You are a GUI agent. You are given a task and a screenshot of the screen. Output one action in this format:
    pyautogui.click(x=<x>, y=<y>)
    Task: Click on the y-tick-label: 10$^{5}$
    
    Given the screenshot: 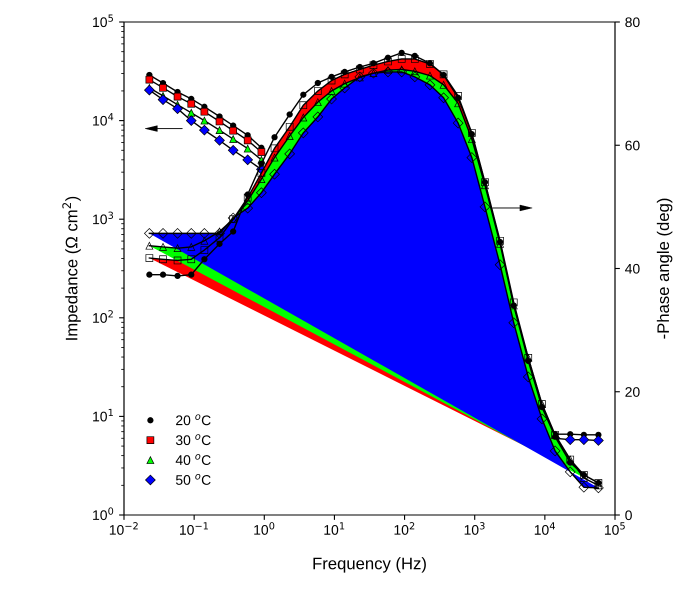 What is the action you would take?
    pyautogui.click(x=103, y=21)
    